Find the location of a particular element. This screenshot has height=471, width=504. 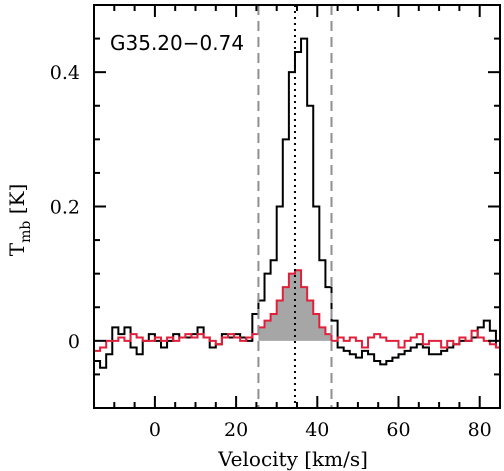

y-axis-title-subscript: mb is located at coordinates (26, 232).